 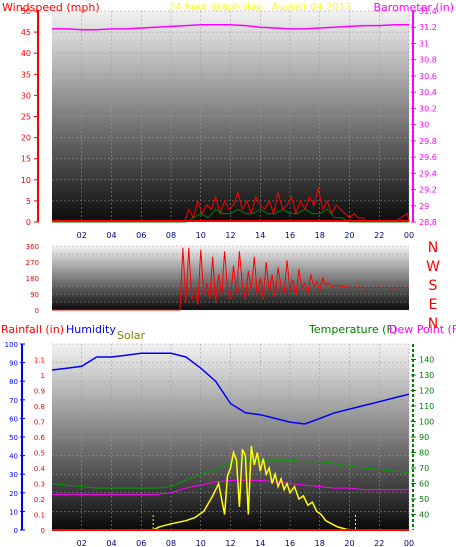 I want to click on rainfall-tick-label: 0.3, so click(x=39, y=485).